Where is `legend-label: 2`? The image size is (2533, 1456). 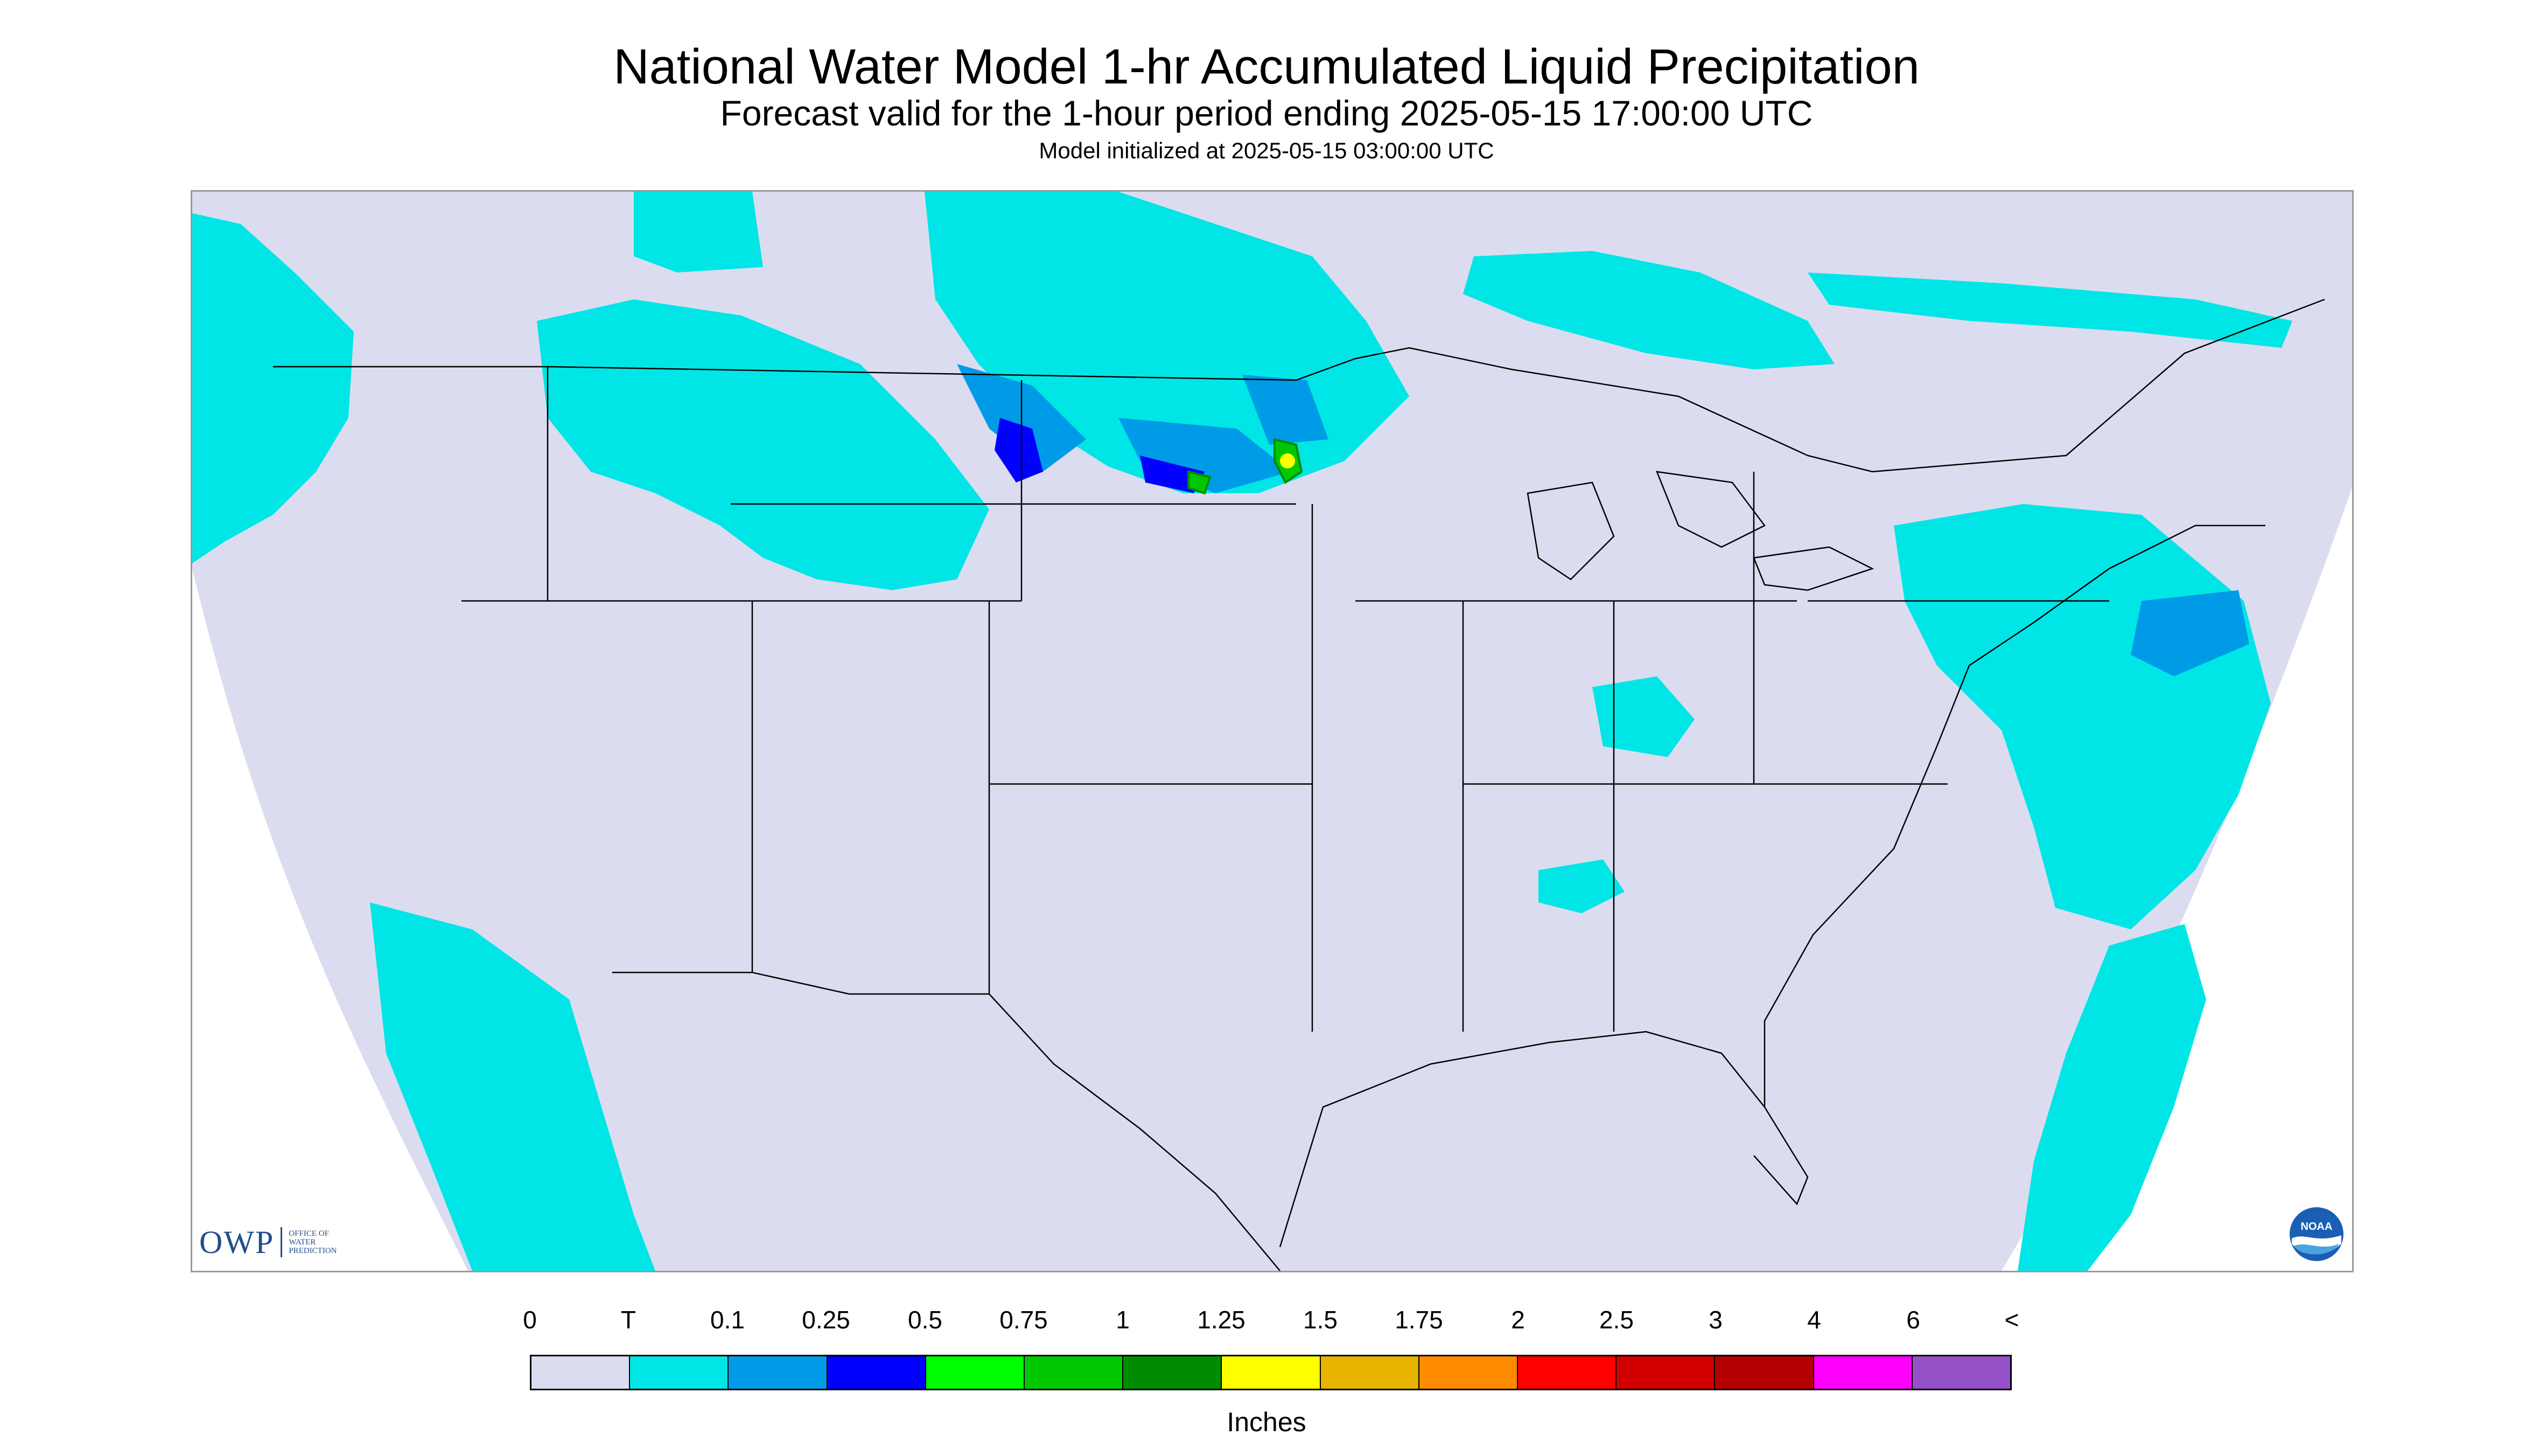 legend-label: 2 is located at coordinates (1518, 1320).